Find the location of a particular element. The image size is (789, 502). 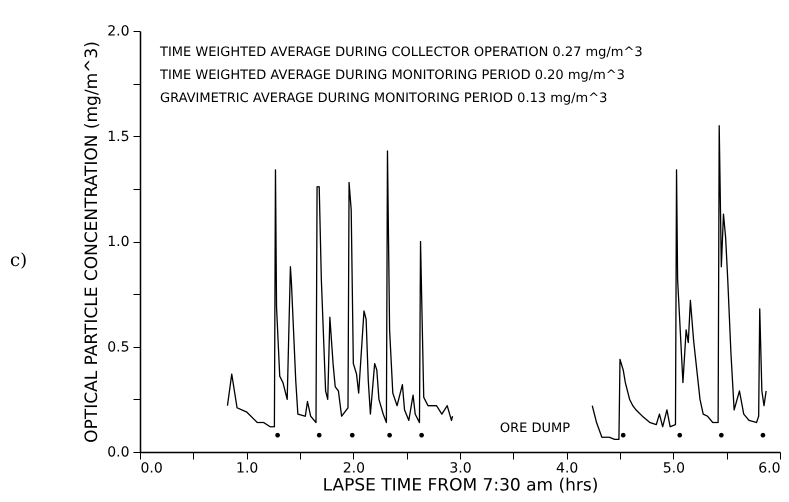

x-tick-label: 2.0 is located at coordinates (353, 468).